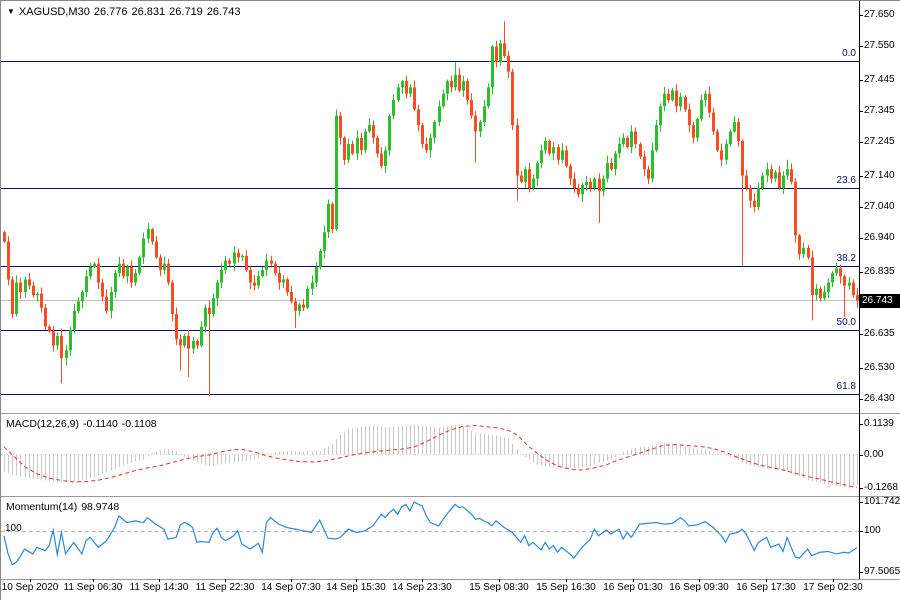 This screenshot has height=600, width=900. What do you see at coordinates (879, 175) in the screenshot?
I see `price-axis-label: 27.140` at bounding box center [879, 175].